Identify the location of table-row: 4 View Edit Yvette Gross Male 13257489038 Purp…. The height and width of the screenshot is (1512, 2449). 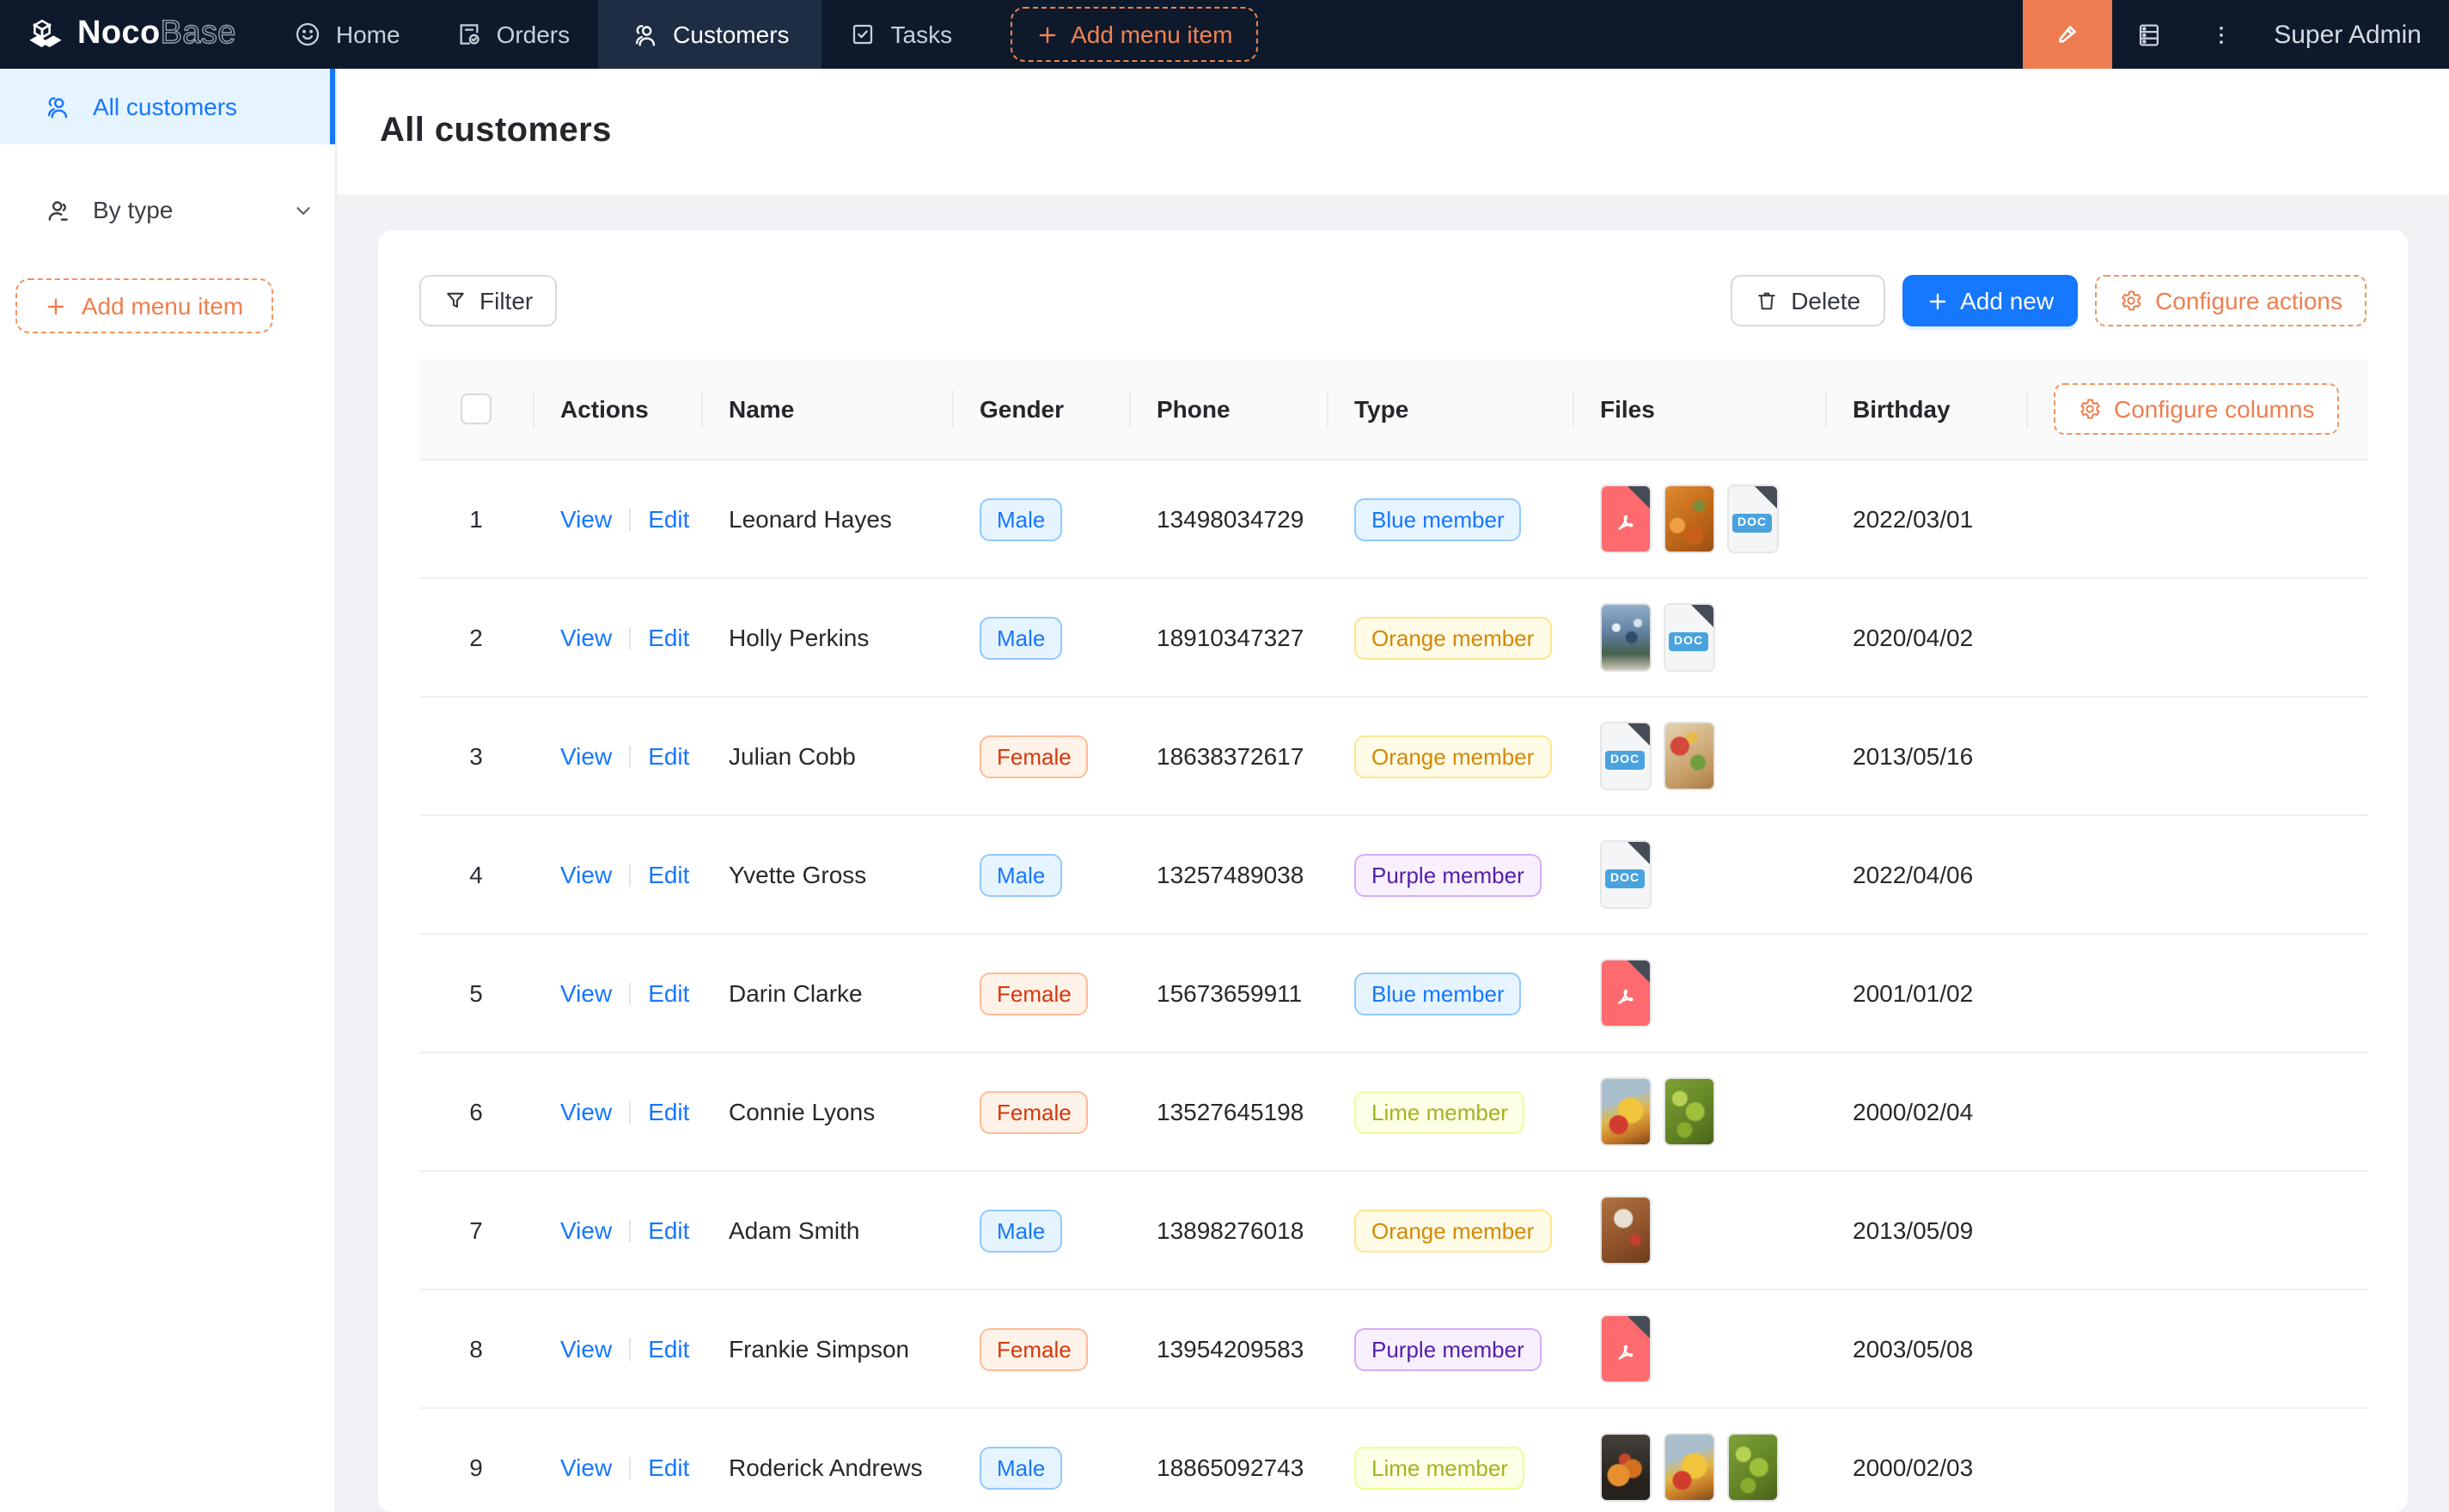
(1393, 875).